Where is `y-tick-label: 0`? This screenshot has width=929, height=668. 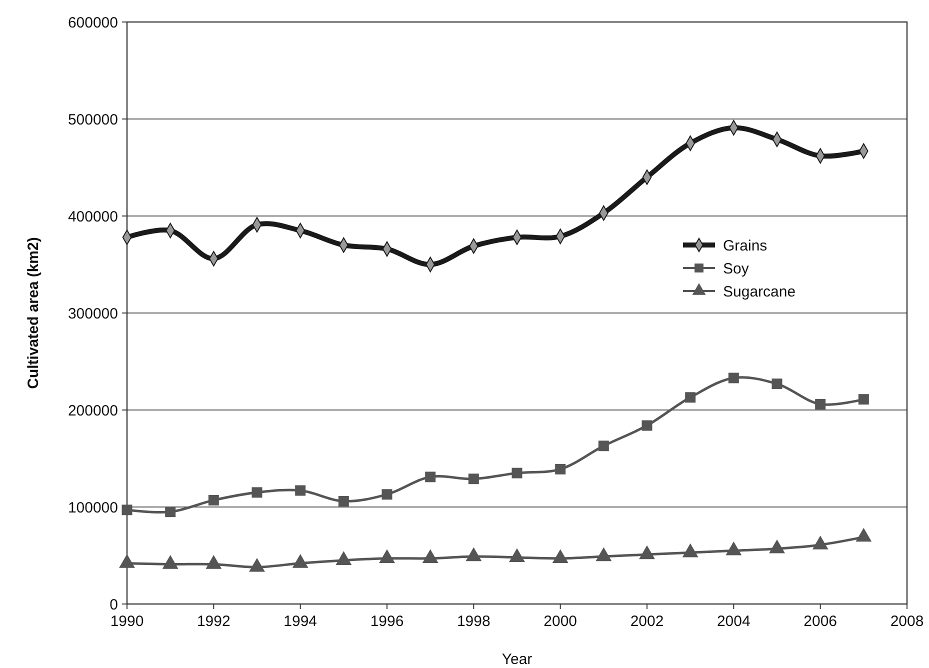 y-tick-label: 0 is located at coordinates (114, 605).